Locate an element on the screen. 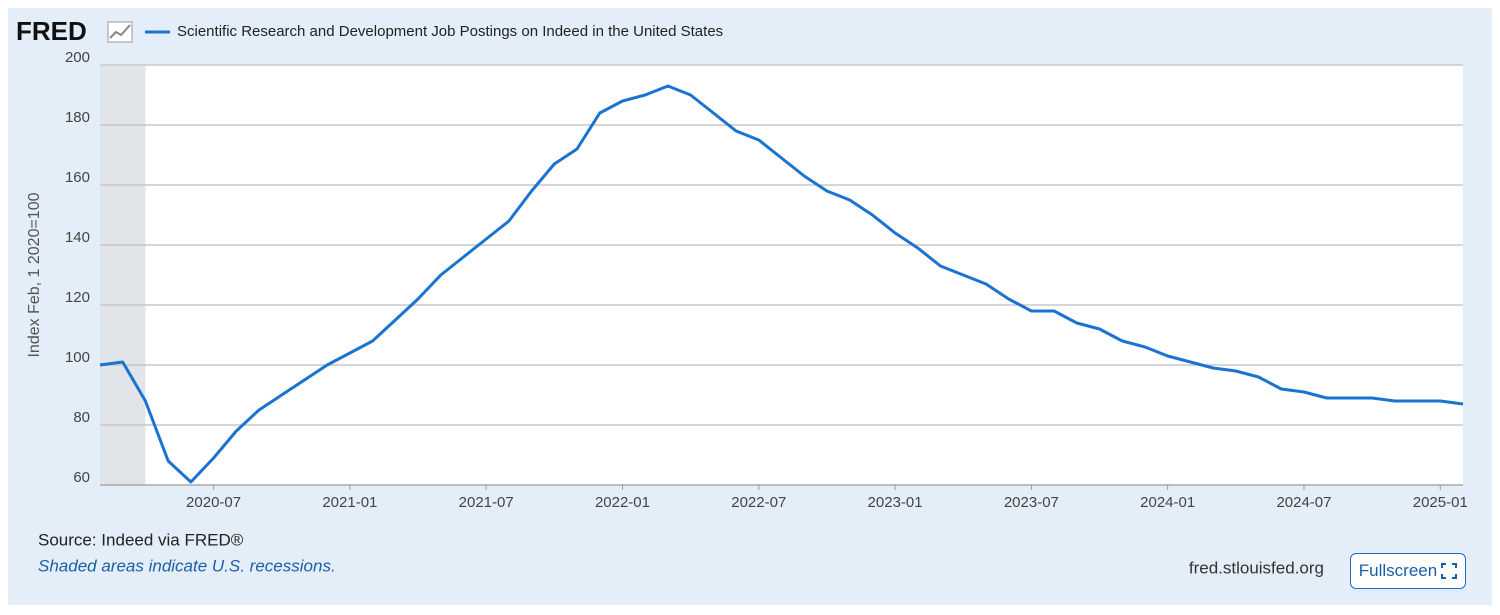 The image size is (1500, 615). x-tick-label: 2024-01 is located at coordinates (1167, 502).